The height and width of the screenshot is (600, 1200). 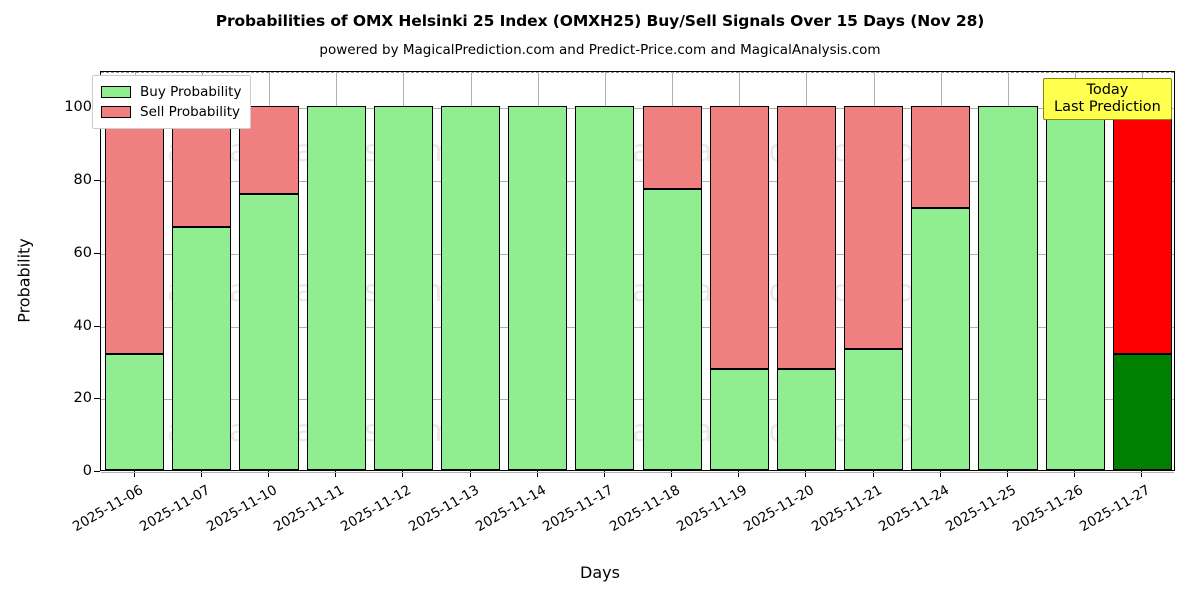 What do you see at coordinates (577, 509) in the screenshot?
I see `x-tick-label: 2025-11-17` at bounding box center [577, 509].